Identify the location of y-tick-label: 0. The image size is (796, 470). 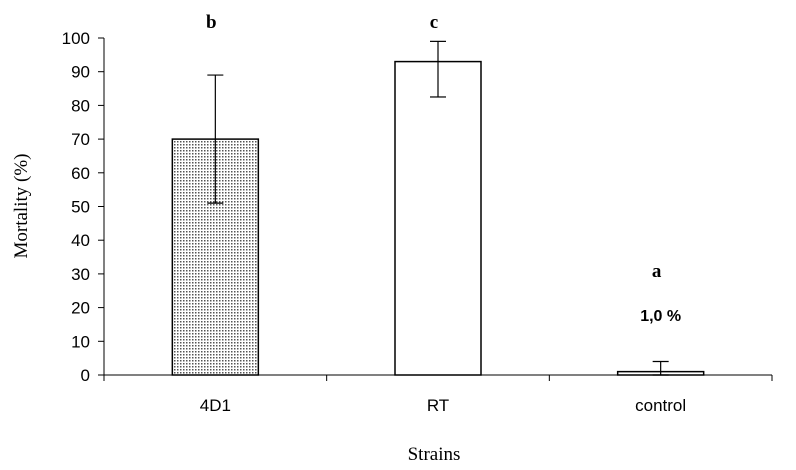
(85, 375).